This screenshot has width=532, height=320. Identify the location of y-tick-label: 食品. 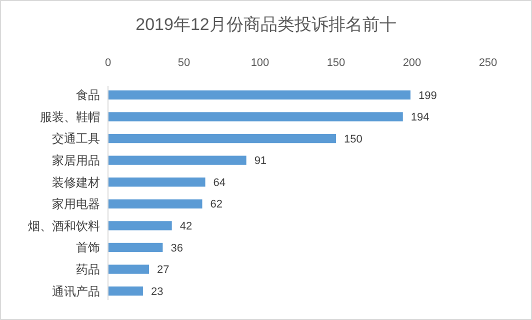
(88, 95).